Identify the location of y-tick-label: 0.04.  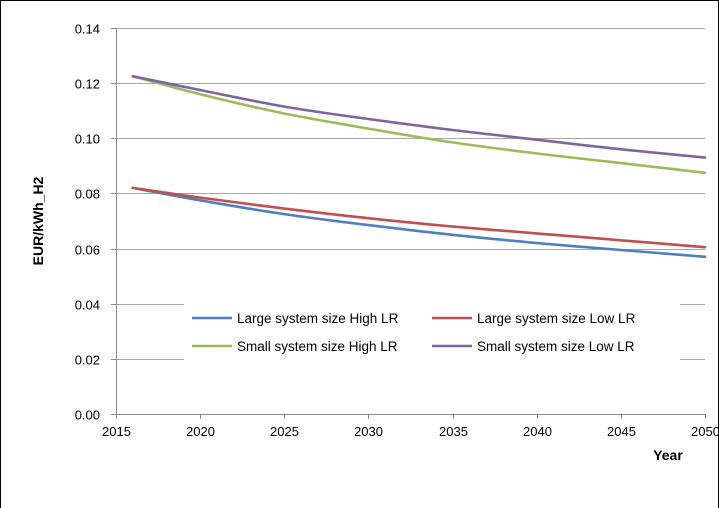
(87, 305).